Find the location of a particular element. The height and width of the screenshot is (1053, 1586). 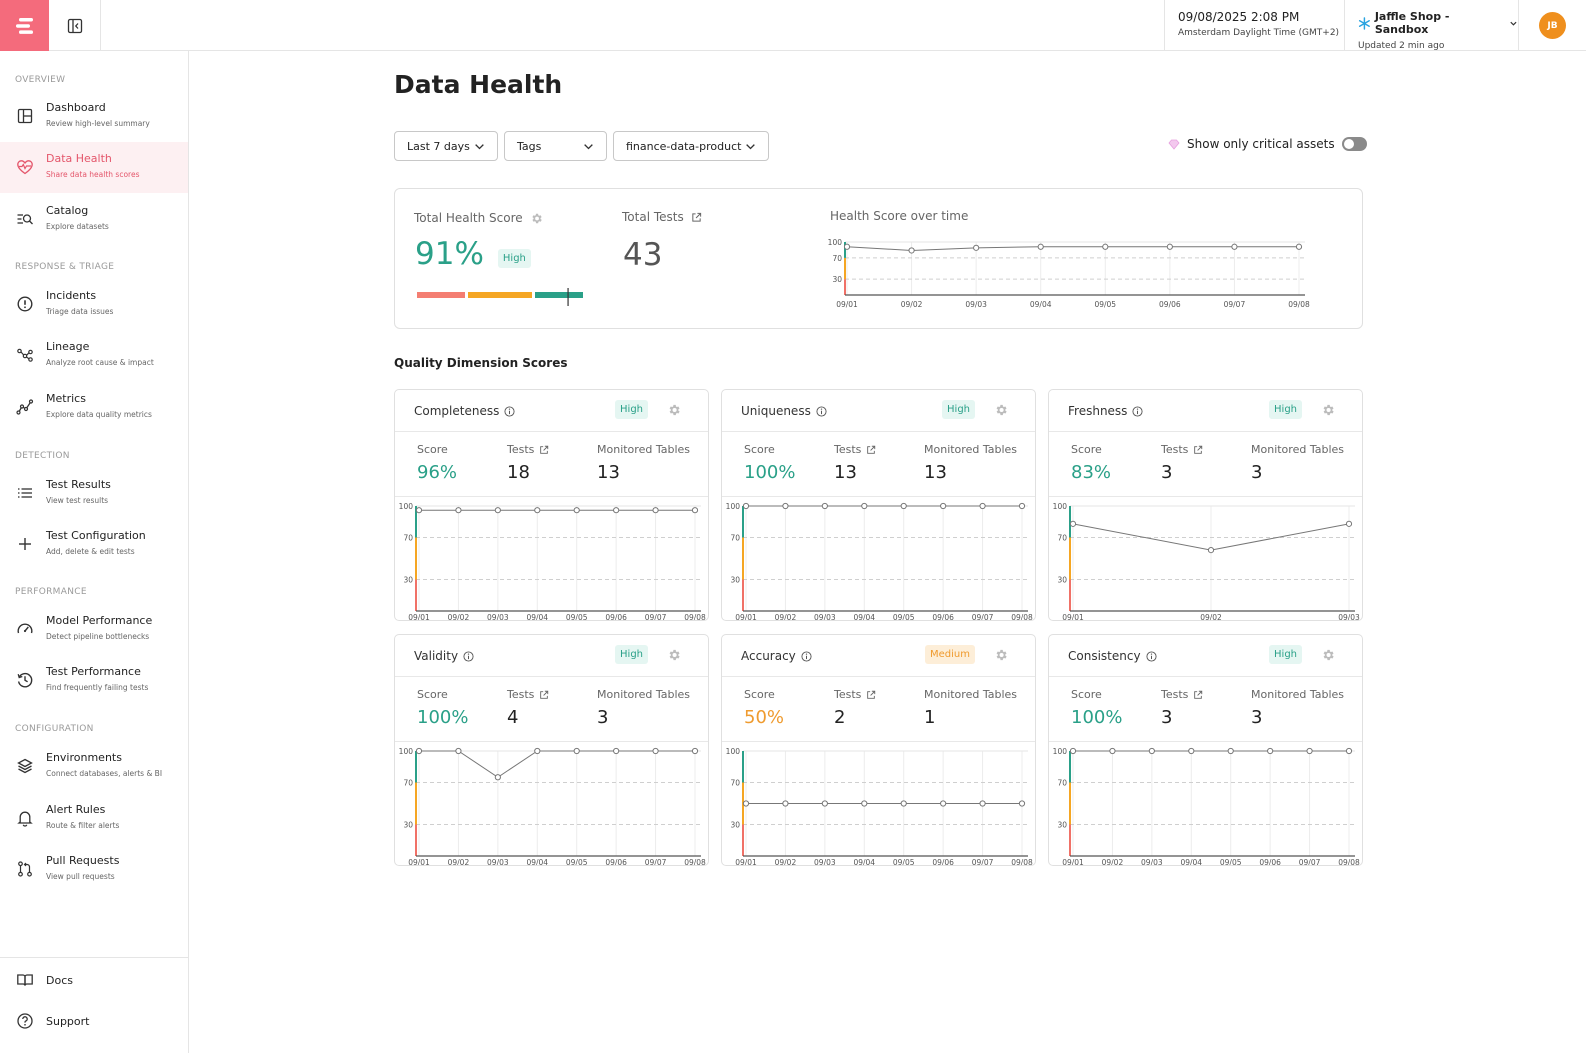

sidebar-item-incidents: Incidents Triage data issues is located at coordinates (94, 304).